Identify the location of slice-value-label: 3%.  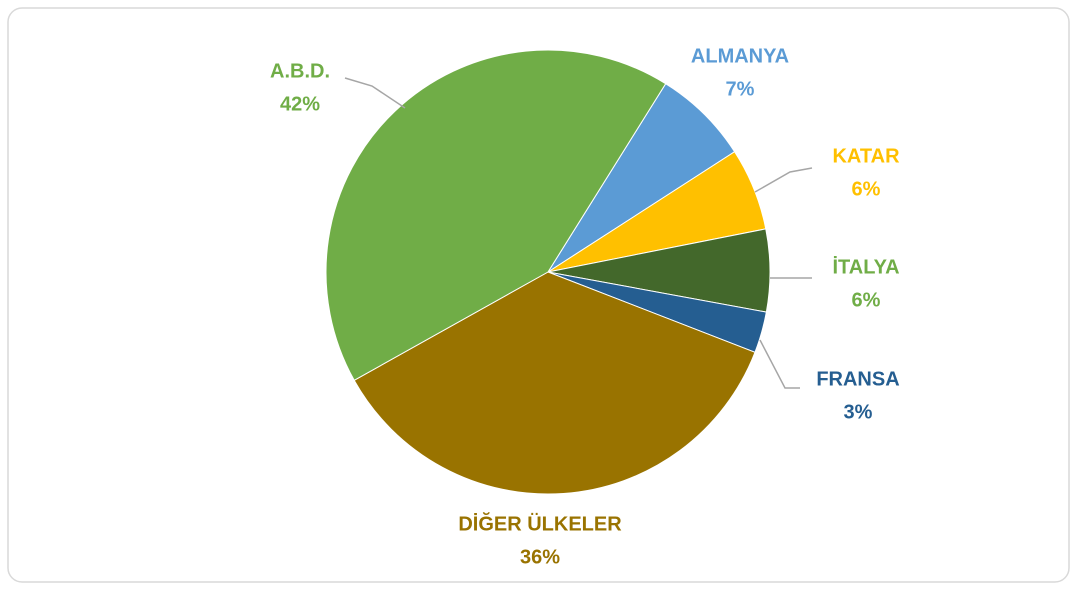
(858, 412).